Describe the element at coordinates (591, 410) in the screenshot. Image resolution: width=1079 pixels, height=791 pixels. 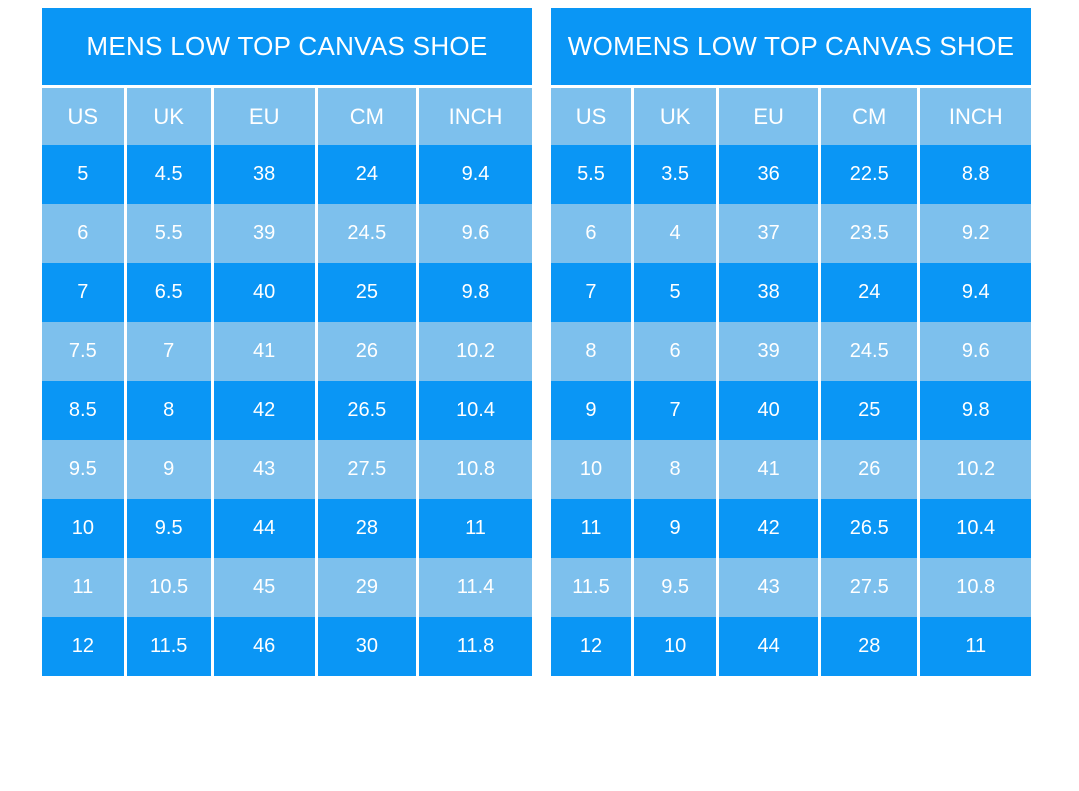
I see `size-cell-r4-c0: 9` at that location.